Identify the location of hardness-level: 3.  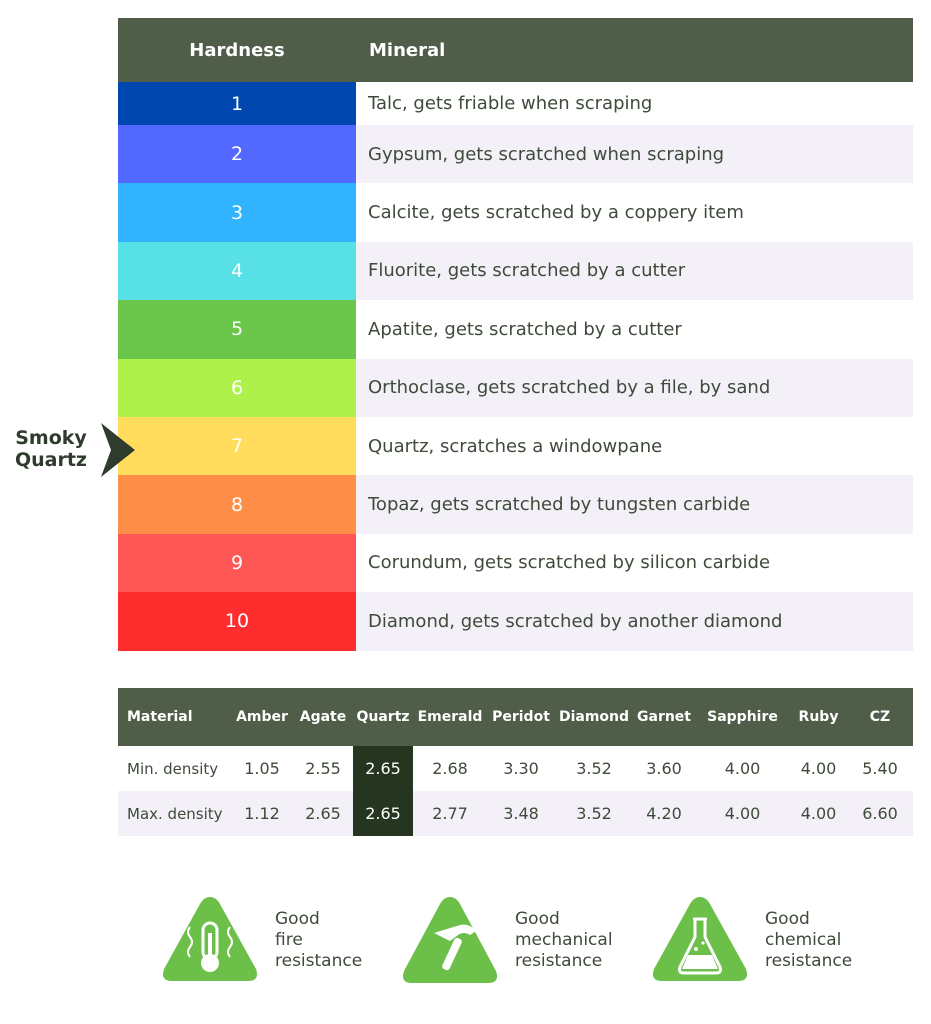
(237, 212).